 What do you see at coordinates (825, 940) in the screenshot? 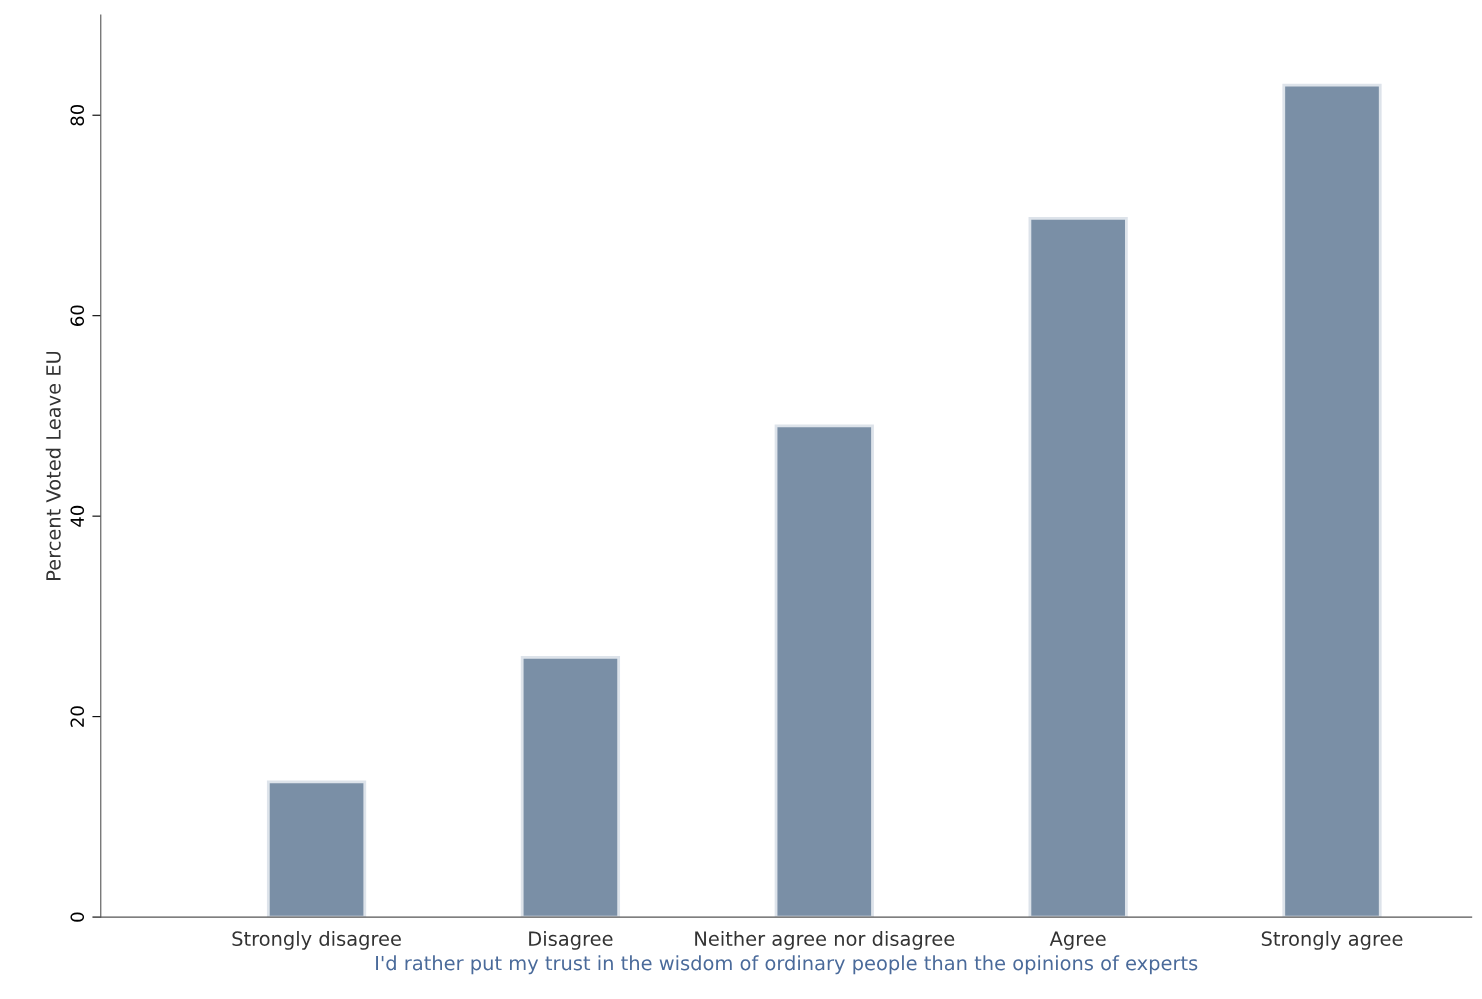
I see `x-tick-label: Neither agree nor disagree` at bounding box center [825, 940].